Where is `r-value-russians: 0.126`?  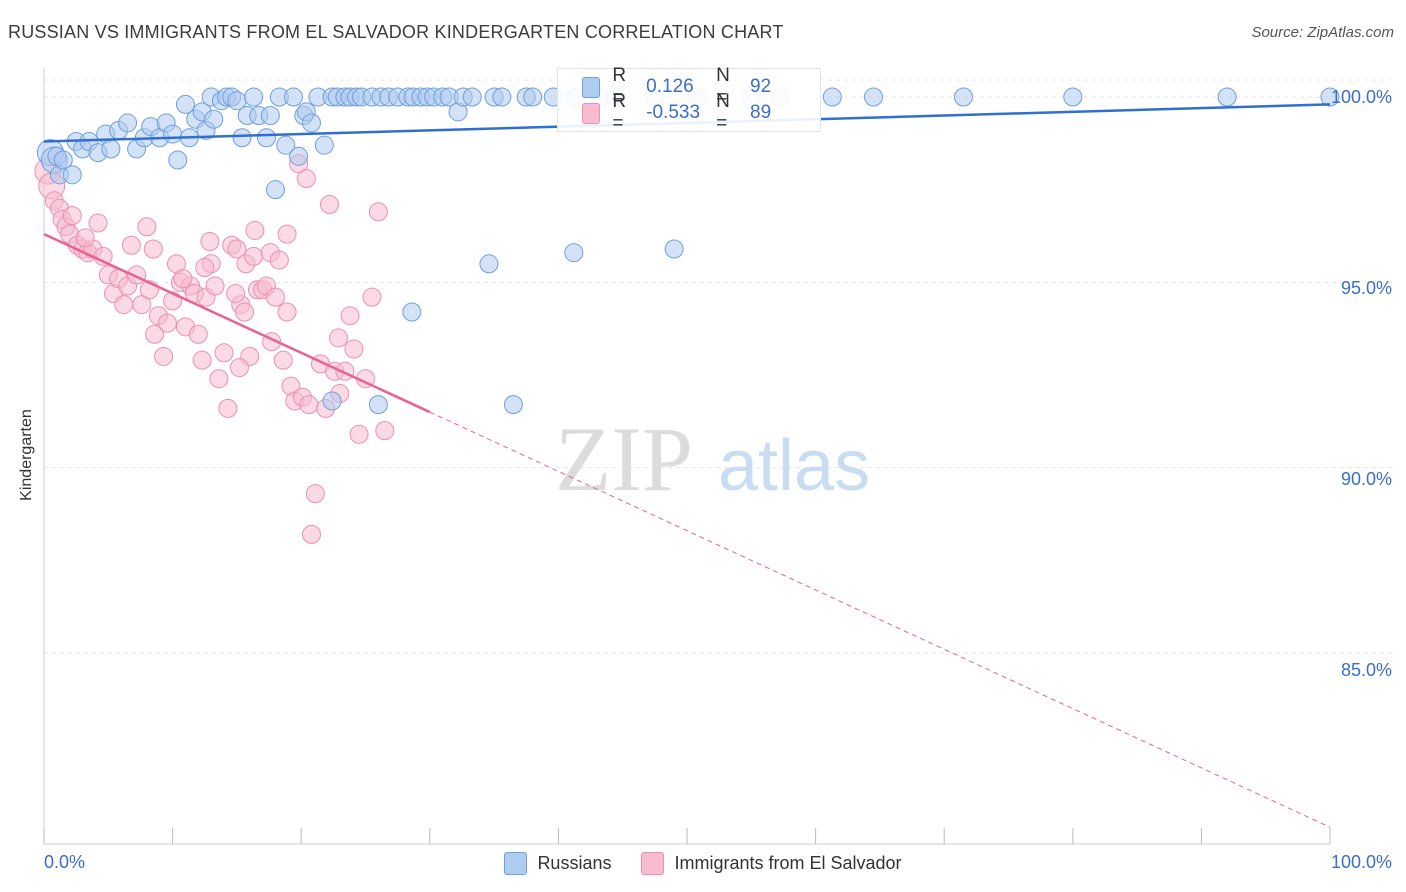 r-value-russians: 0.126 is located at coordinates (670, 86).